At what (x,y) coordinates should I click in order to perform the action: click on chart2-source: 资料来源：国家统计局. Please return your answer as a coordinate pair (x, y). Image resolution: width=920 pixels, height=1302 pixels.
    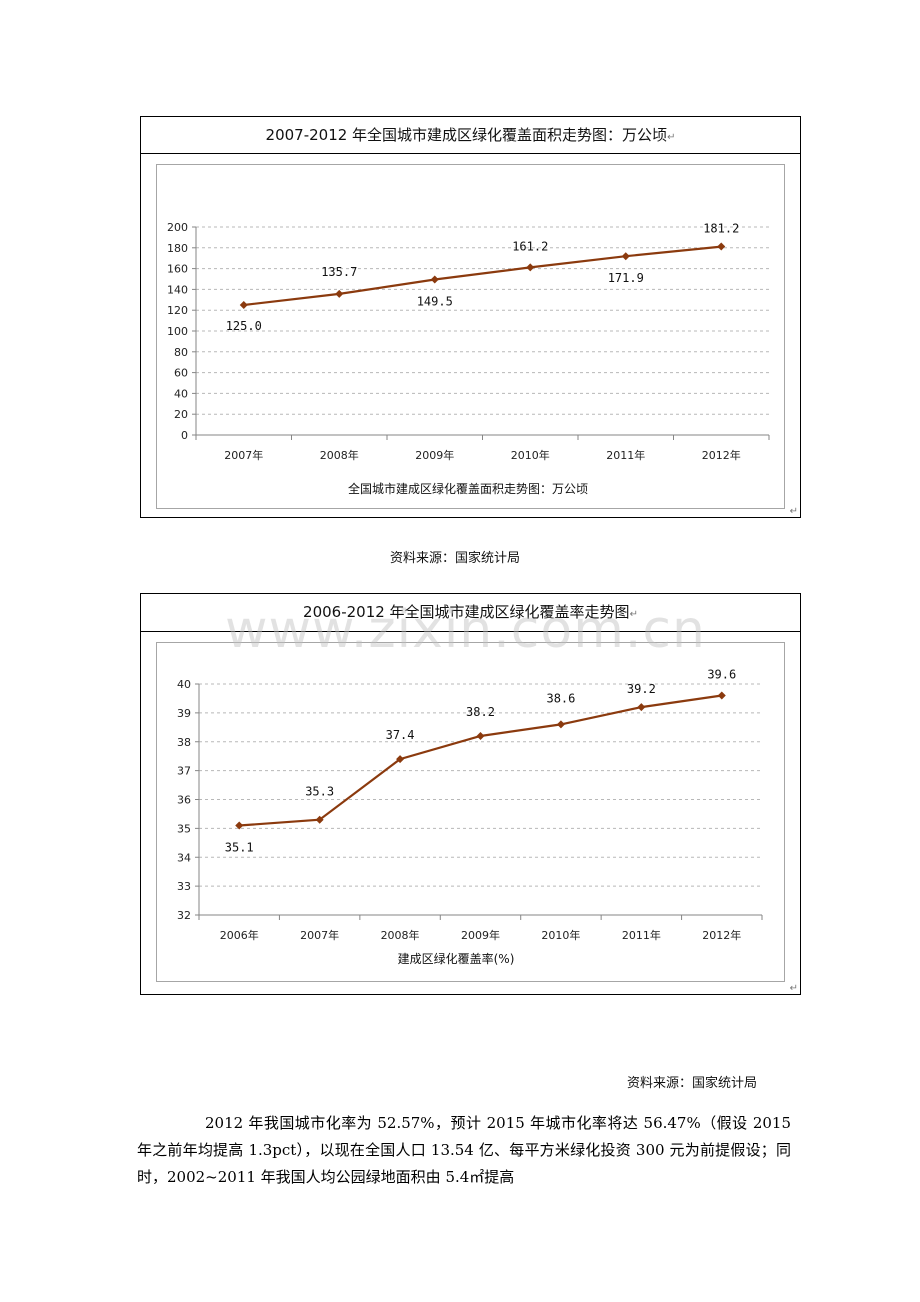
    Looking at the image, I should click on (692, 1083).